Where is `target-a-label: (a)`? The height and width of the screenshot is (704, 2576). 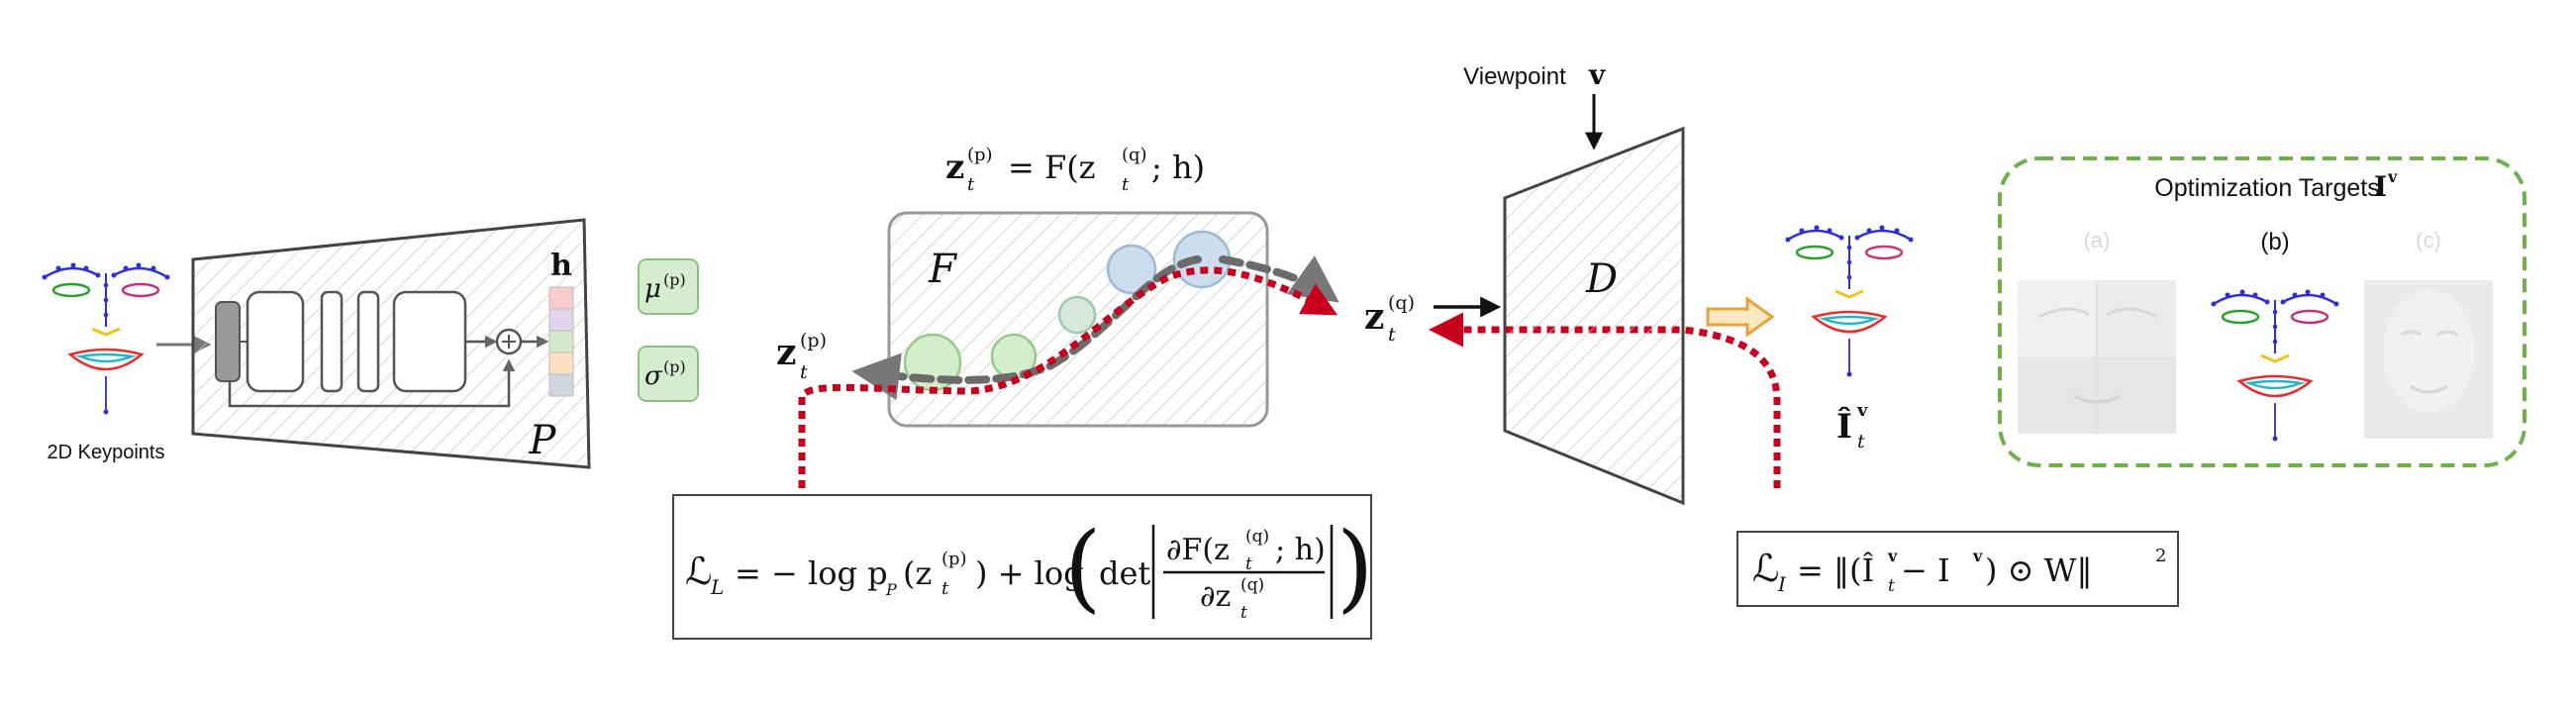 target-a-label: (a) is located at coordinates (2098, 240).